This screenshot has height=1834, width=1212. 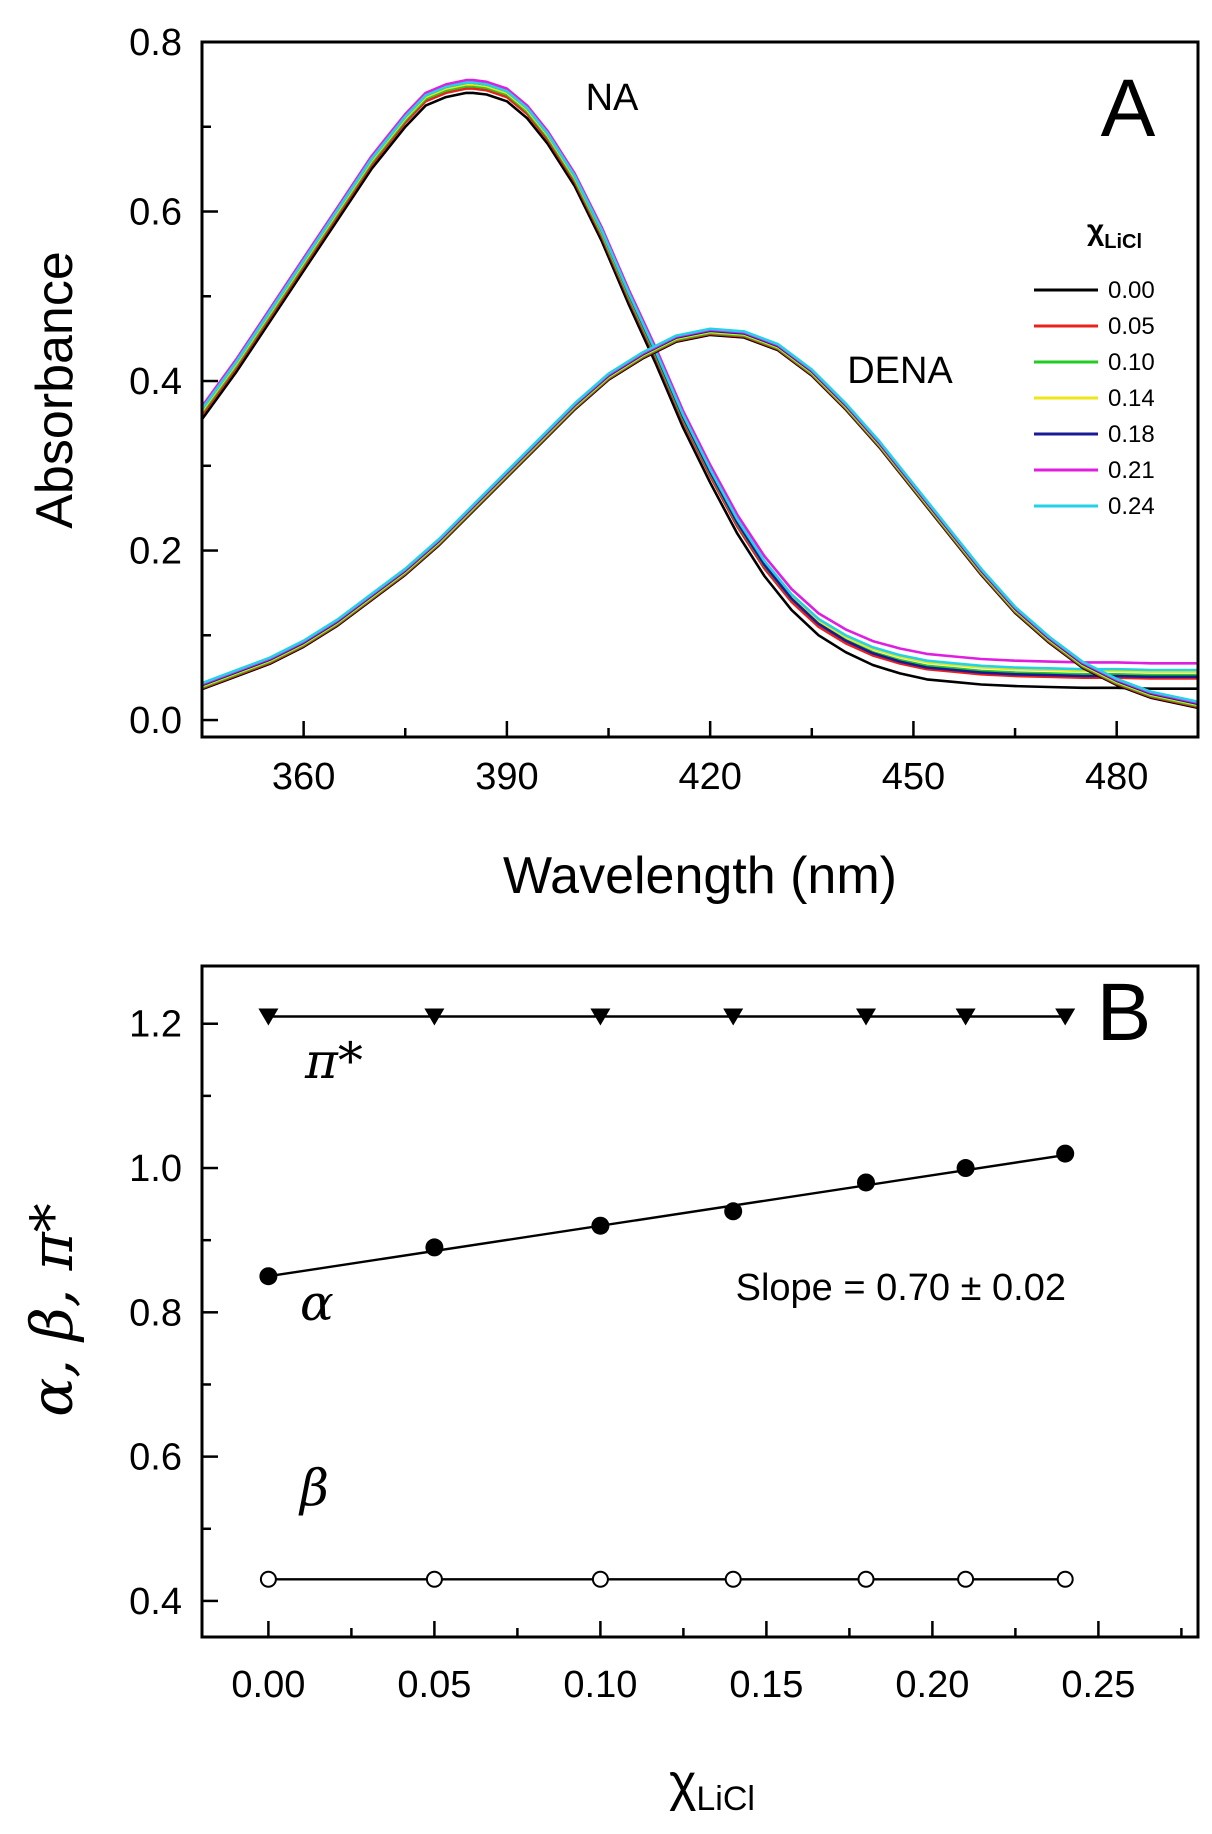 I want to click on panel-a-x-tick-label: 480, so click(x=1116, y=777).